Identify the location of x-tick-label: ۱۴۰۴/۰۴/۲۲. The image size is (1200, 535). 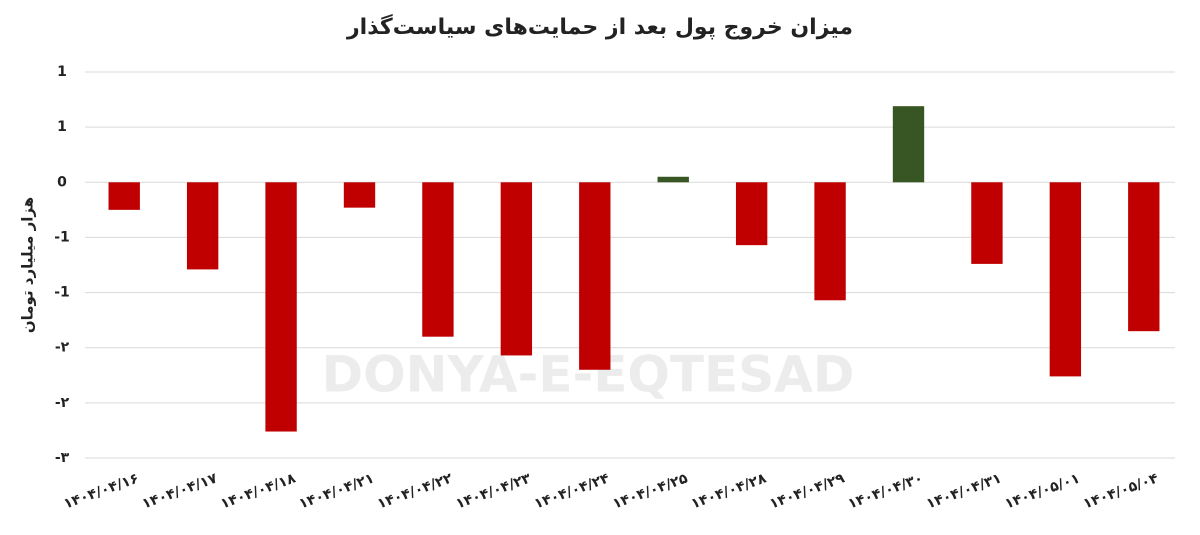
(415, 491).